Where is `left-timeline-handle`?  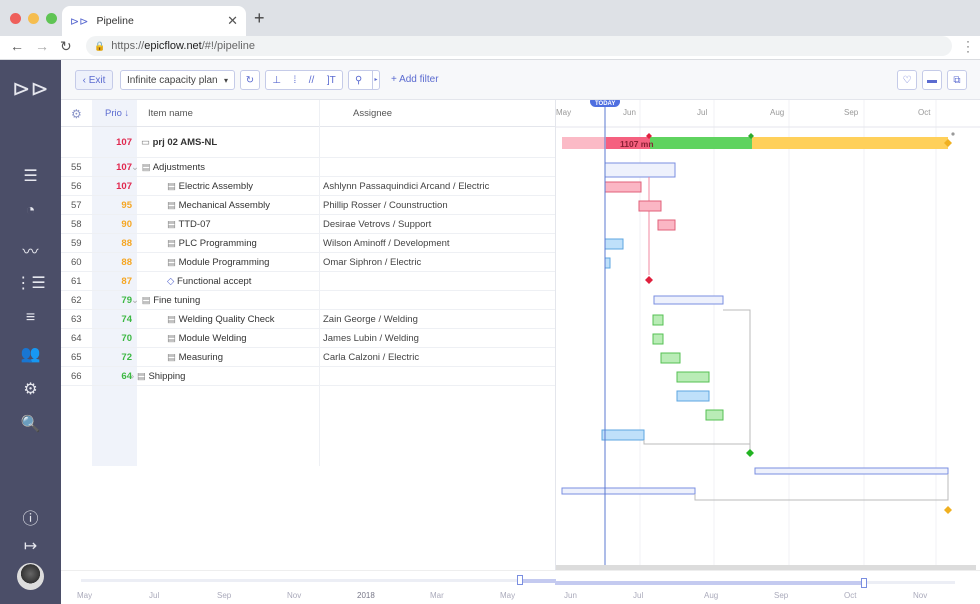
left-timeline-handle is located at coordinates (520, 580).